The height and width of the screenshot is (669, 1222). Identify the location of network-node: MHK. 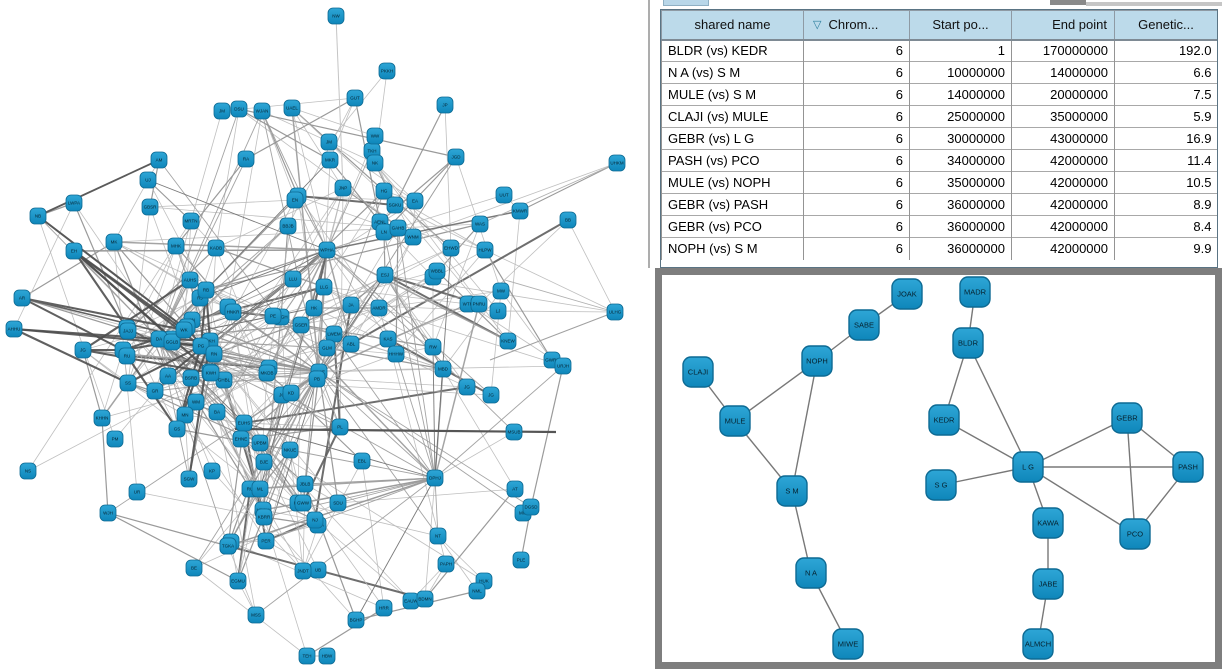
(176, 246).